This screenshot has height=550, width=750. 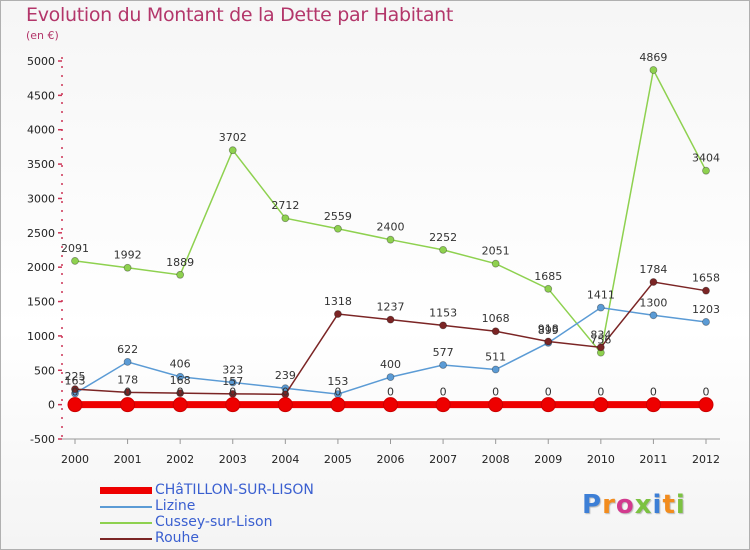 What do you see at coordinates (41, 61) in the screenshot?
I see `y-tick-label: 5000` at bounding box center [41, 61].